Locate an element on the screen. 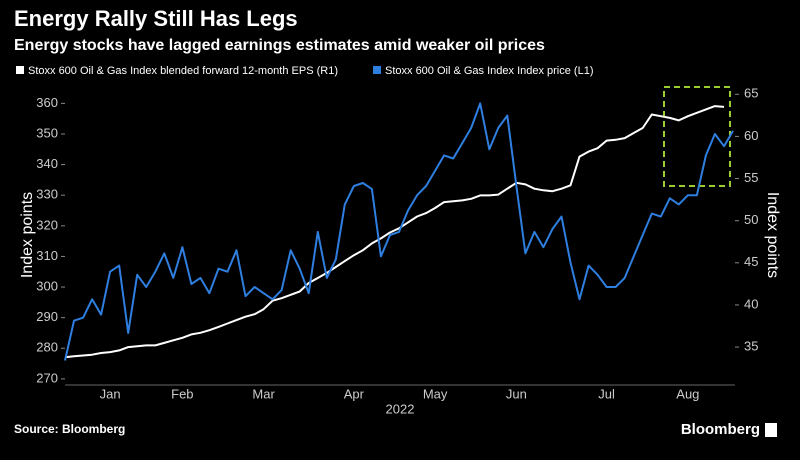 The width and height of the screenshot is (800, 460). x-tick-label: Jul is located at coordinates (606, 393).